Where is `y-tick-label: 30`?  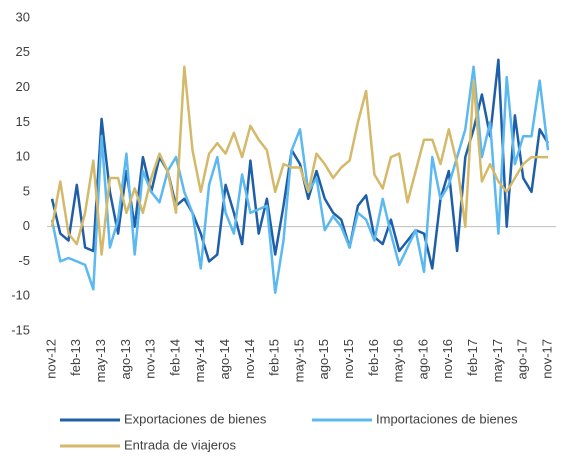 y-tick-label: 30 is located at coordinates (23, 16).